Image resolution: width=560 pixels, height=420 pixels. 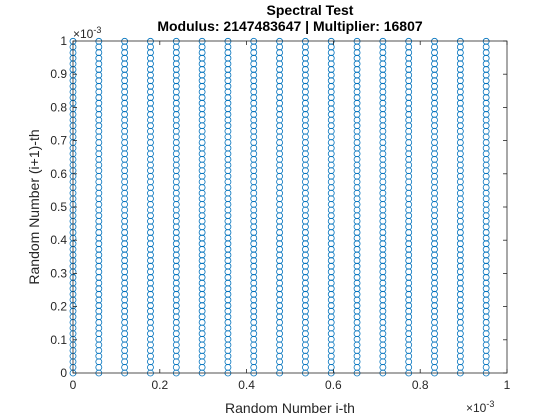 I want to click on x-tick-label: 0.2, so click(x=159, y=385).